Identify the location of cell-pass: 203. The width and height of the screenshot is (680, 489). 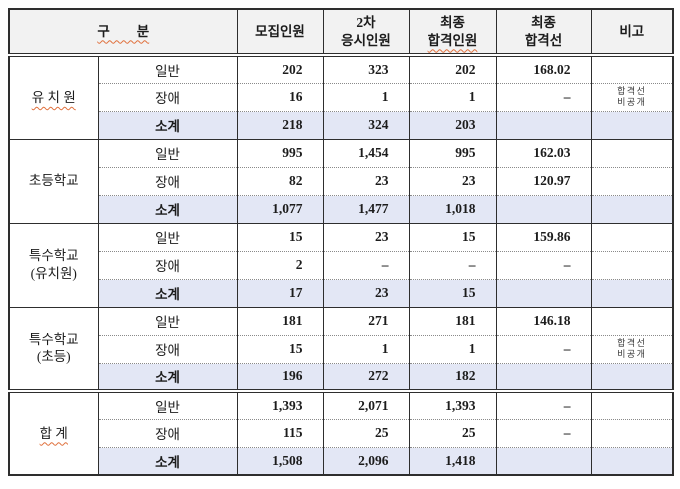
(452, 124).